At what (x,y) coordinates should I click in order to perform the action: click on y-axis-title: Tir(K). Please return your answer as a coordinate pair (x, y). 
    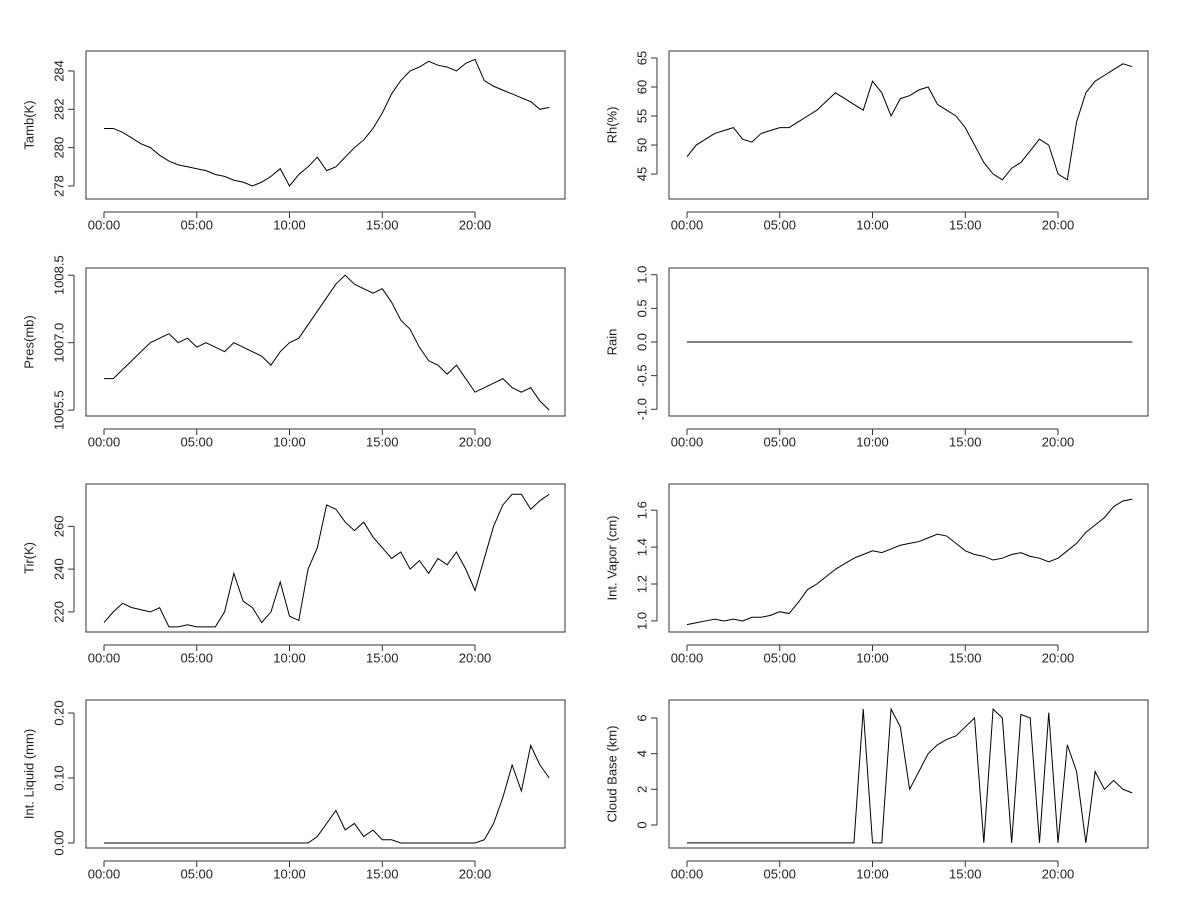
    Looking at the image, I should click on (28, 558).